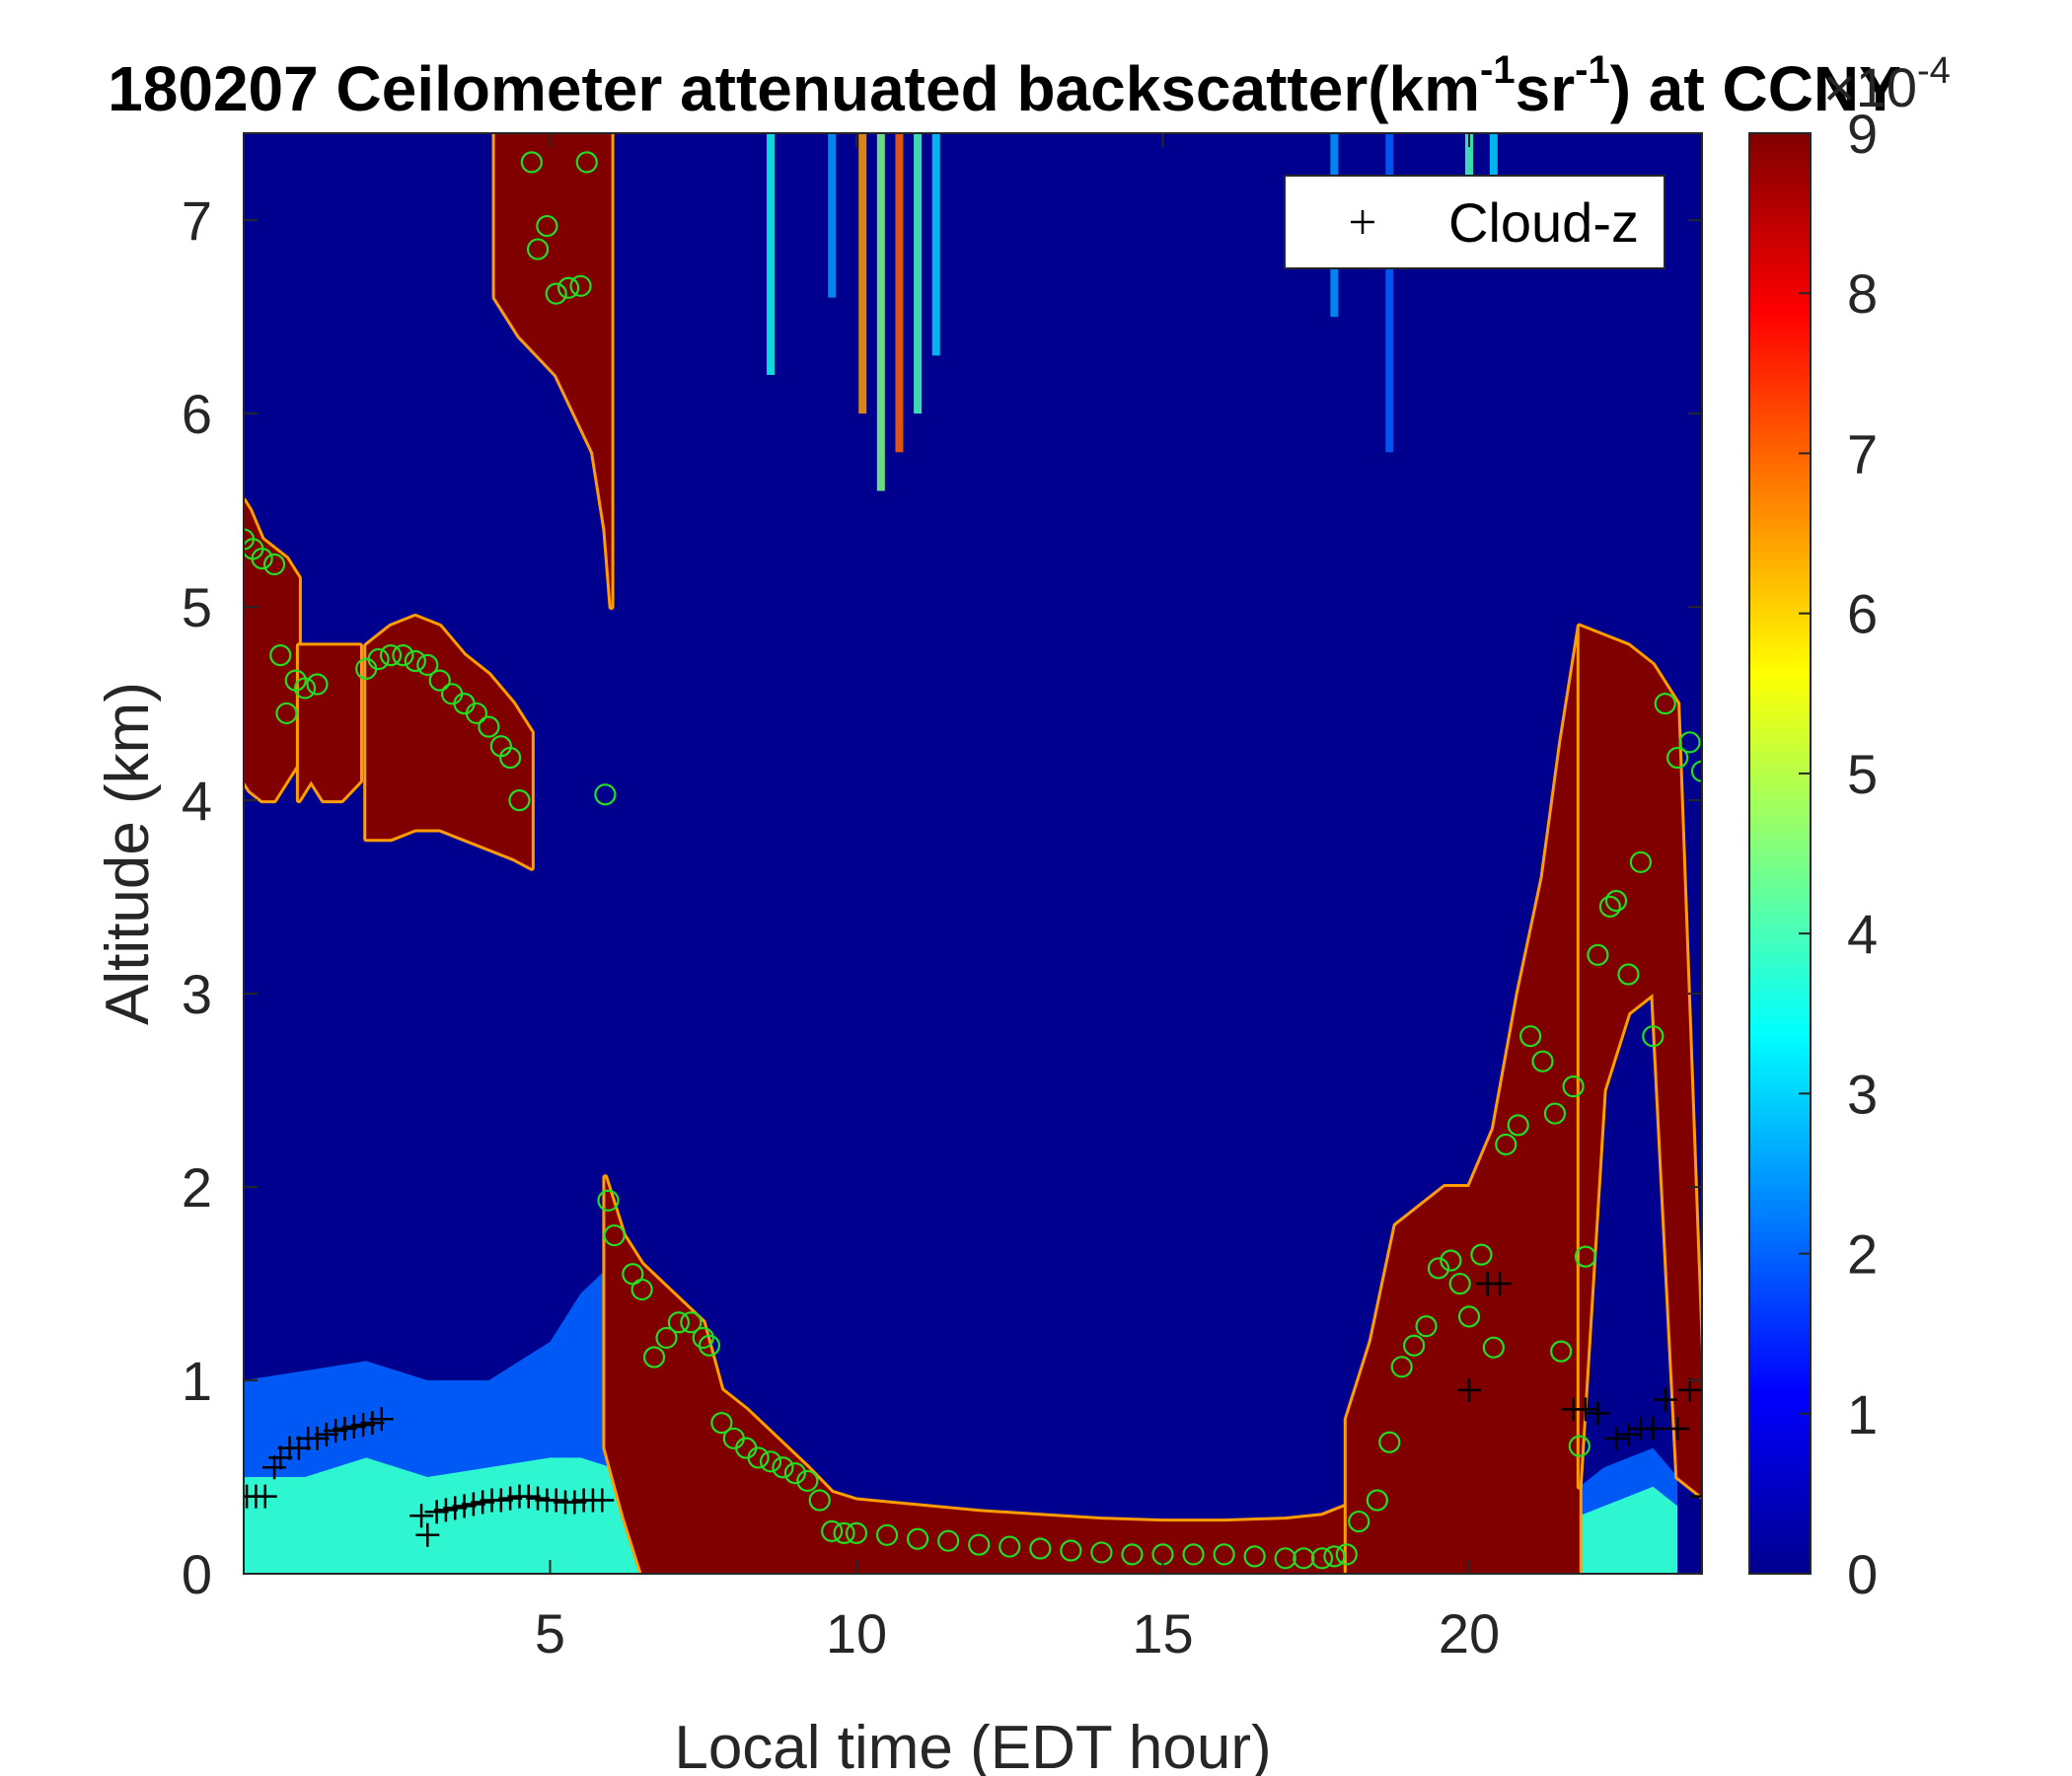 This screenshot has width=2072, height=1776. I want to click on y-tick-label: 6, so click(197, 414).